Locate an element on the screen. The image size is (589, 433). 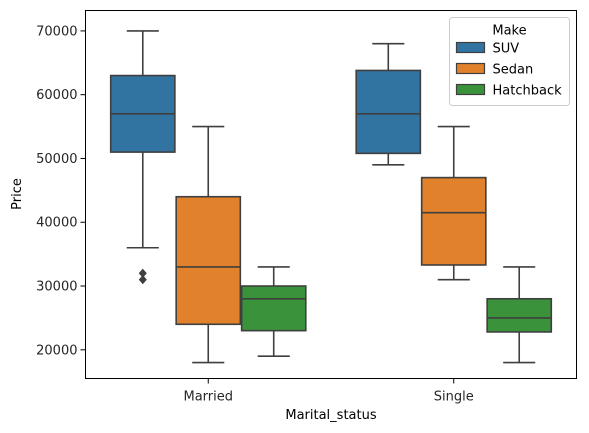
box-suv is located at coordinates (388, 112).